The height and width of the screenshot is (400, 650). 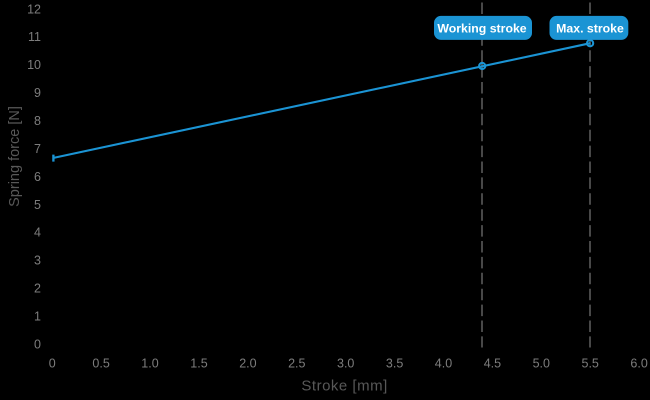 What do you see at coordinates (344, 386) in the screenshot?
I see `svg-text: Stroke [mm]` at bounding box center [344, 386].